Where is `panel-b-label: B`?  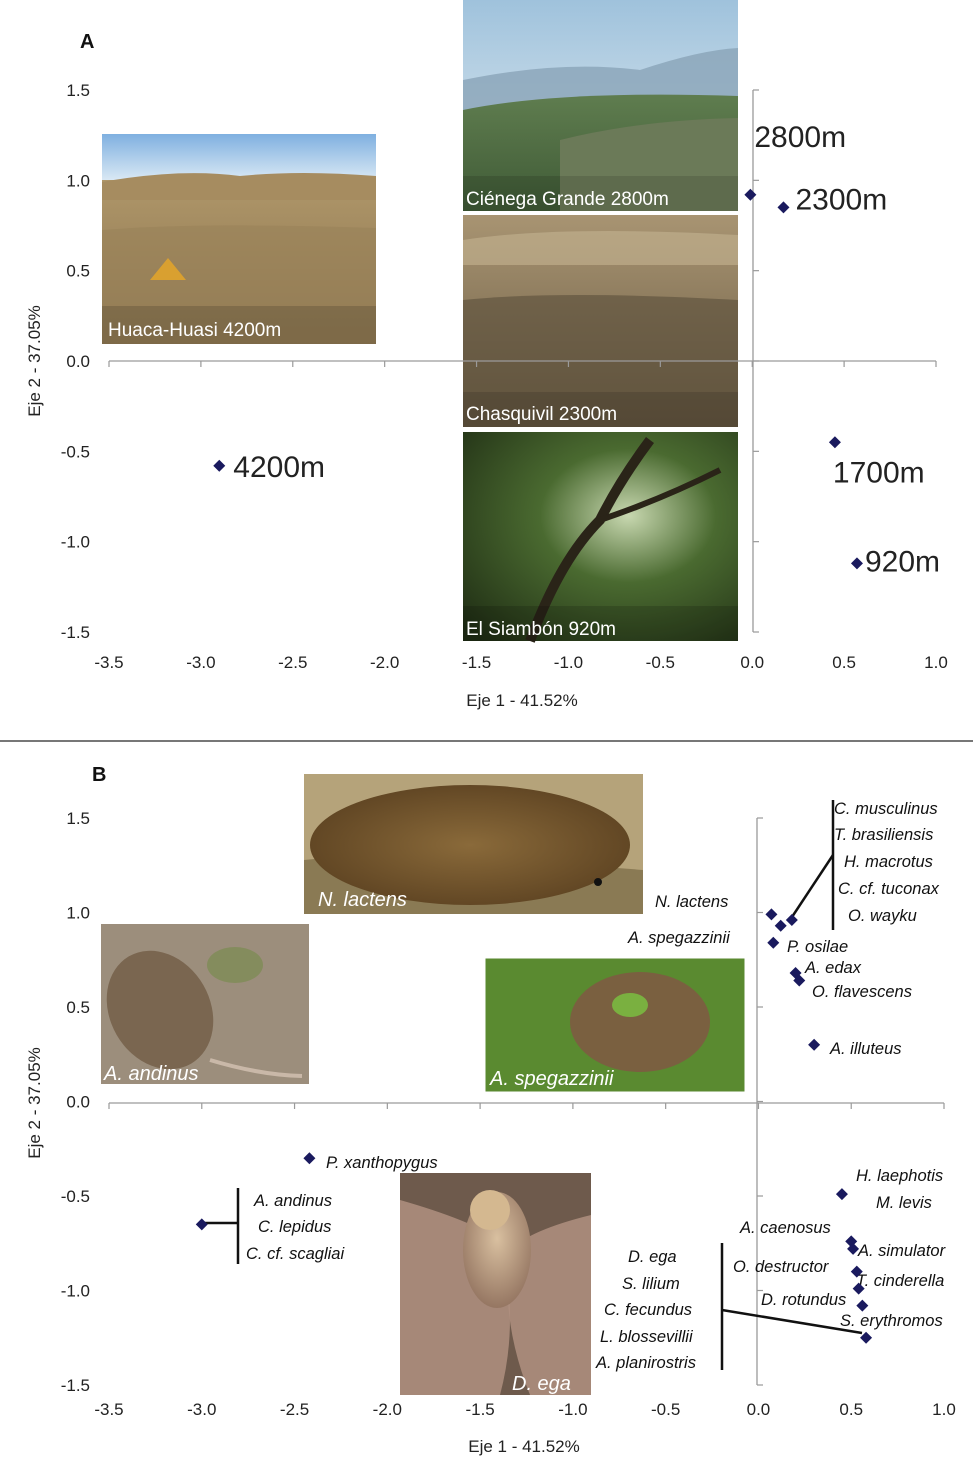
panel-b-label: B is located at coordinates (99, 775).